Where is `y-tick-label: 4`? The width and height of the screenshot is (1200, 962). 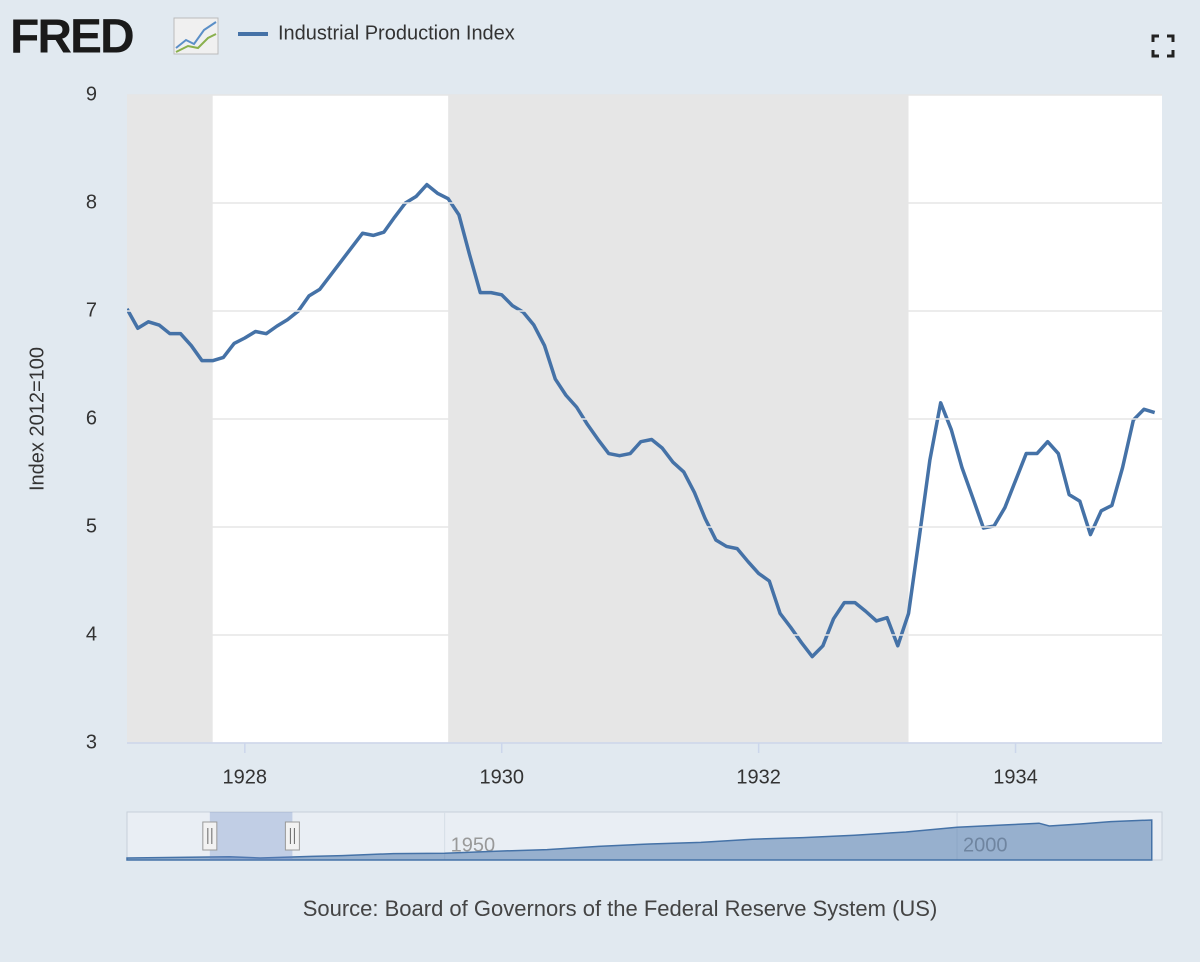
y-tick-label: 4 is located at coordinates (91, 634).